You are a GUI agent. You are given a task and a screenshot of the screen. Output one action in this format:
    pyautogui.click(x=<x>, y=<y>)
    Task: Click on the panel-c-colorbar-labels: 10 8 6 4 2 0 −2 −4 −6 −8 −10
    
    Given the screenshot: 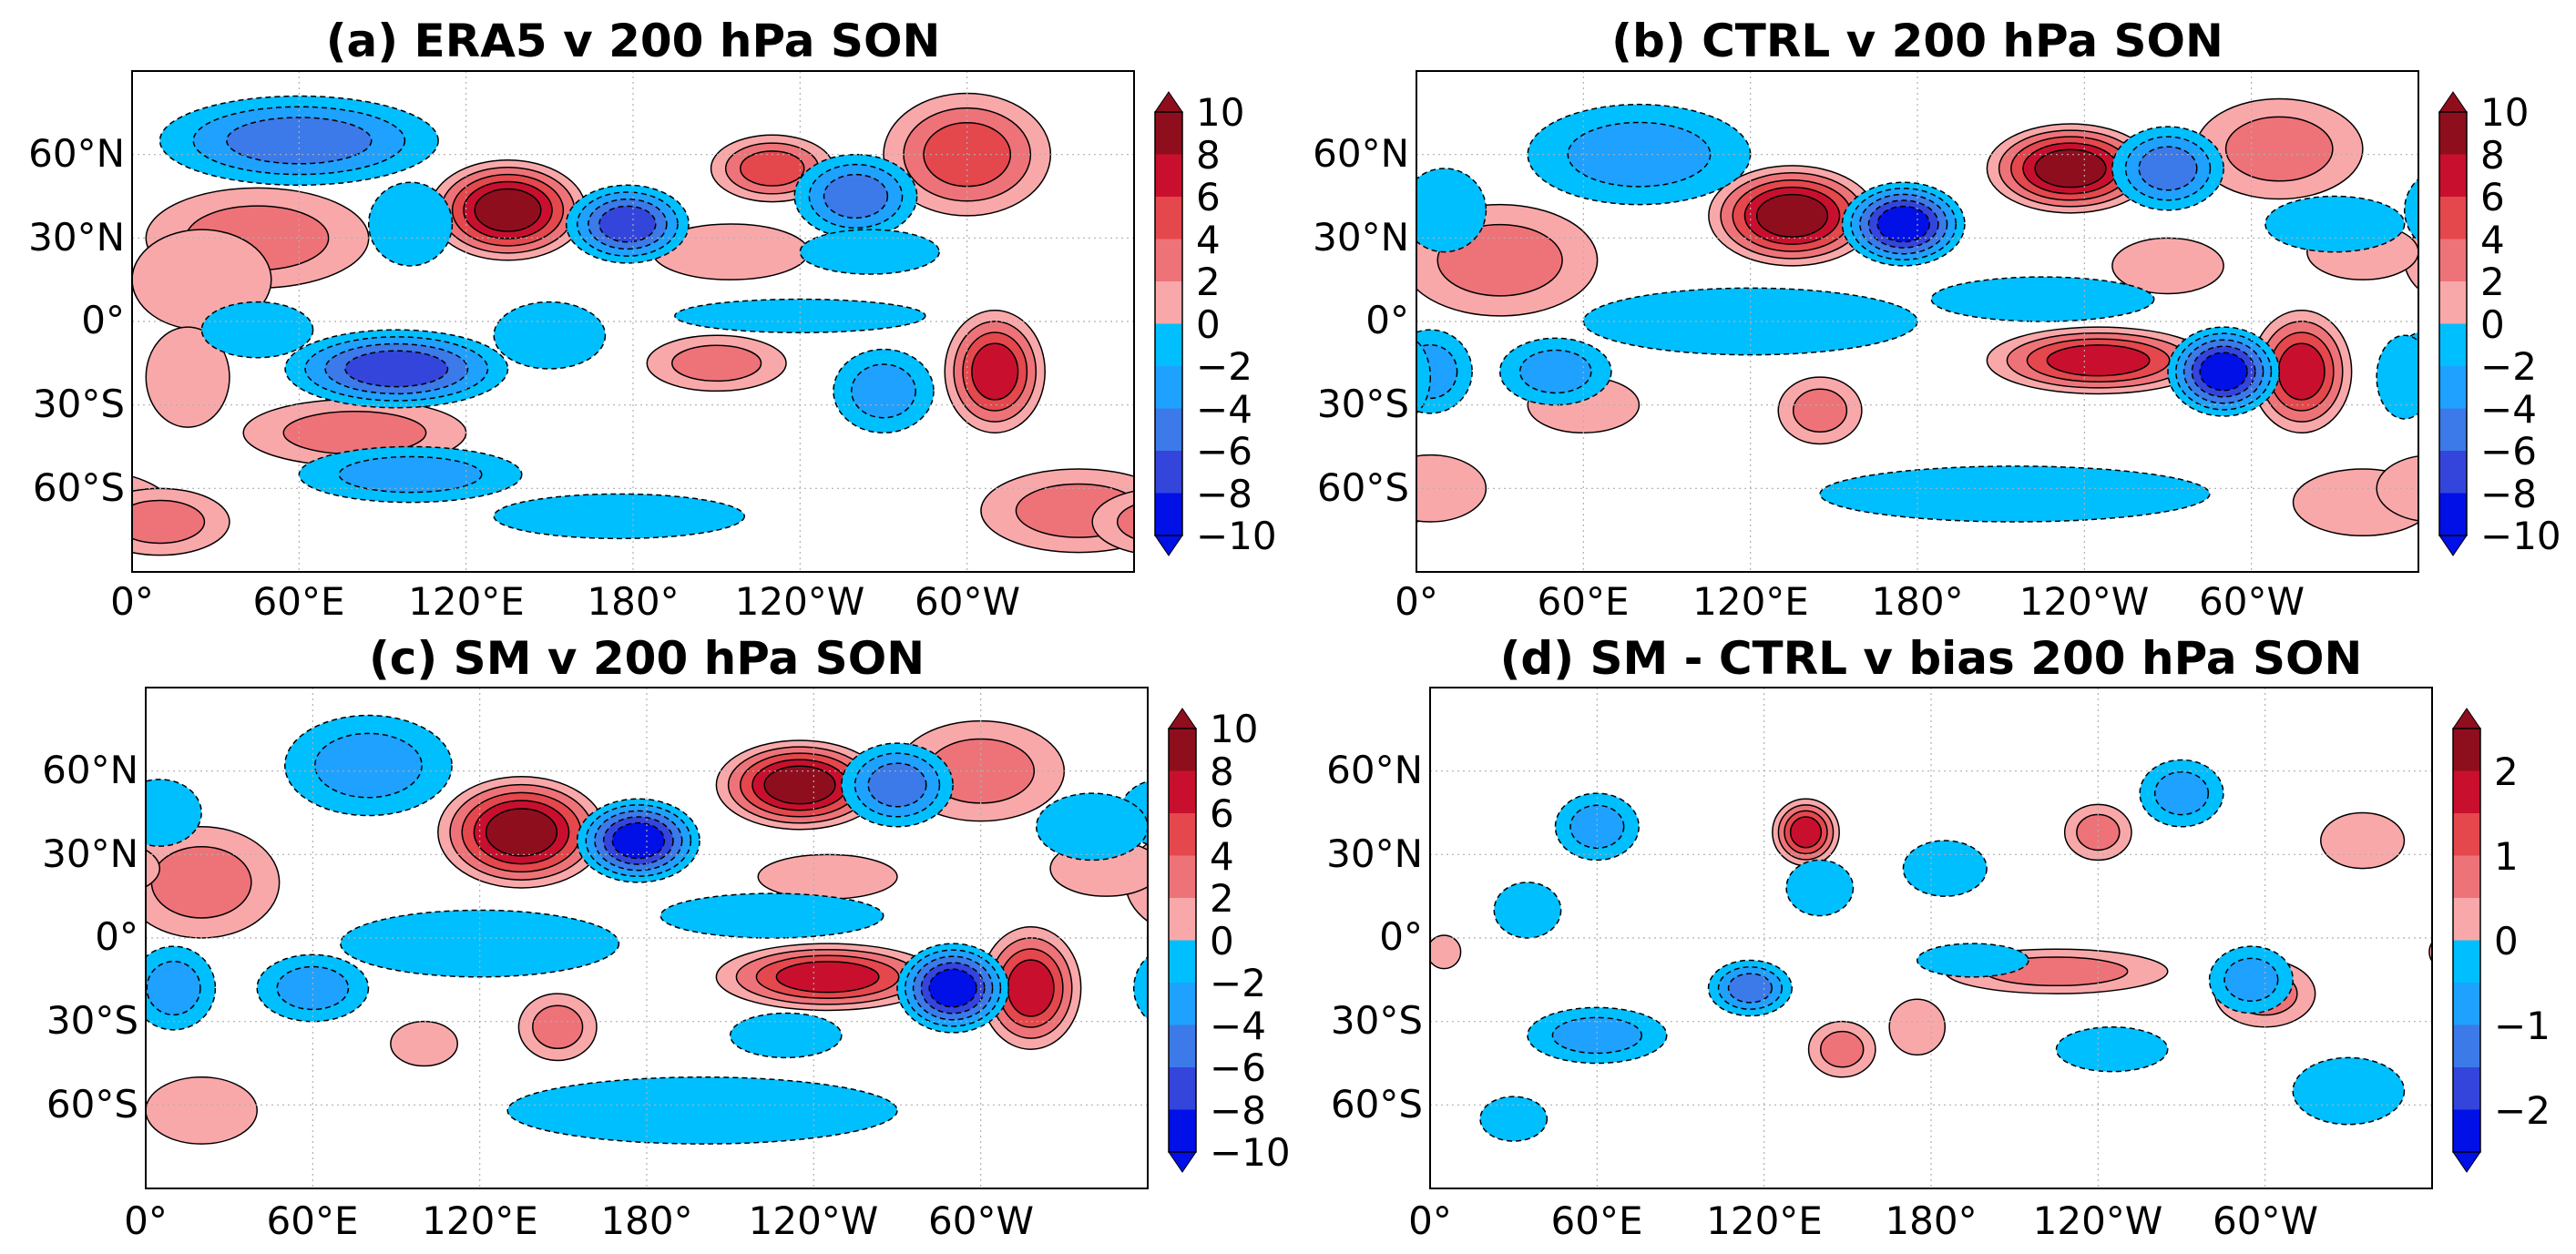 What is the action you would take?
    pyautogui.click(x=1250, y=941)
    